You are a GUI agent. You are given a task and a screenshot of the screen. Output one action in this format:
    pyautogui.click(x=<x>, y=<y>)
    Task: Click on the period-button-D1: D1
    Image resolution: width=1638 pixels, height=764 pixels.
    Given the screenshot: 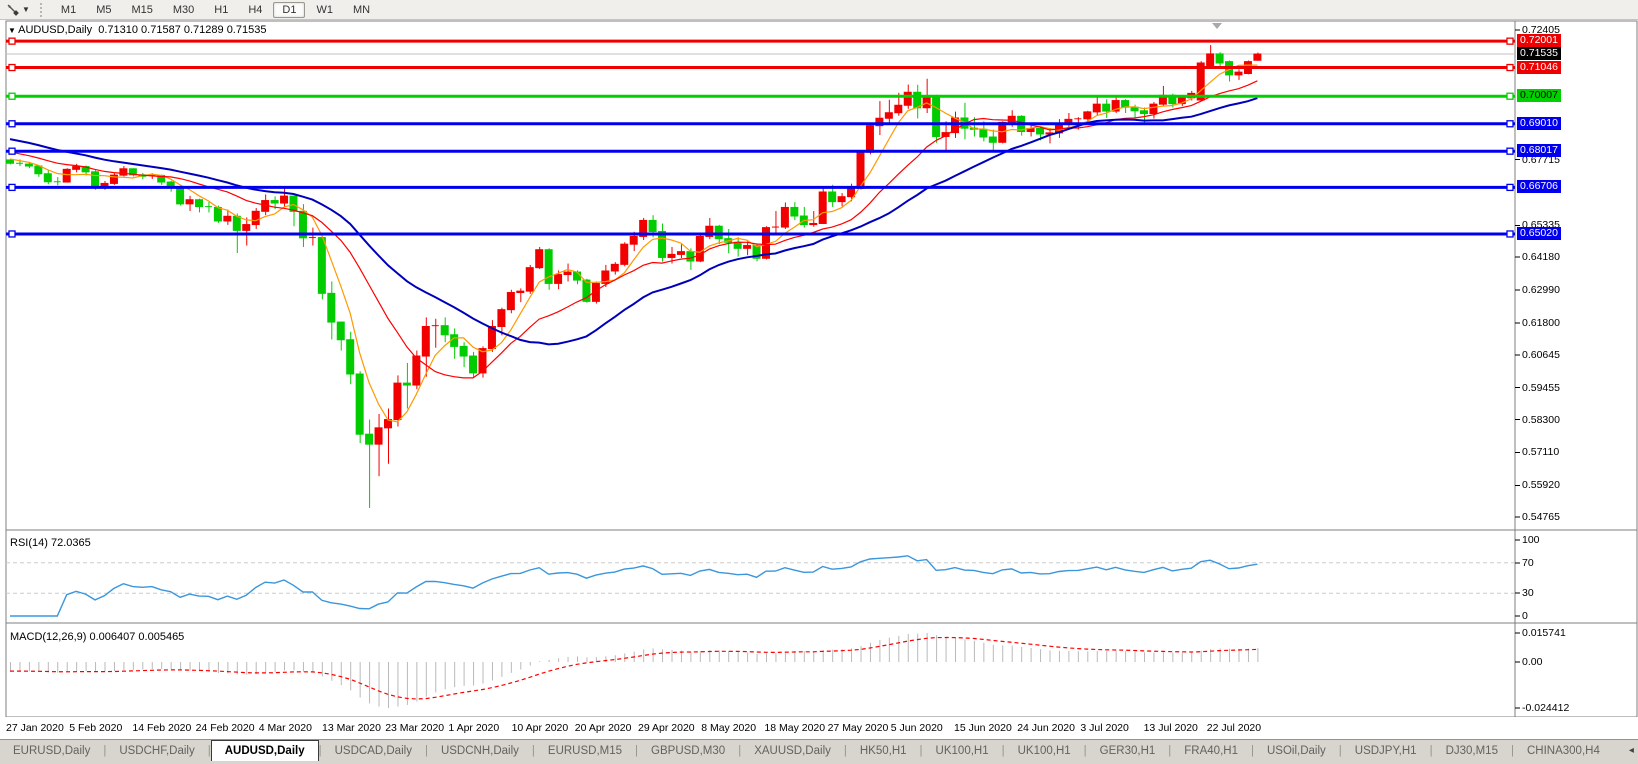 What is the action you would take?
    pyautogui.click(x=289, y=9)
    